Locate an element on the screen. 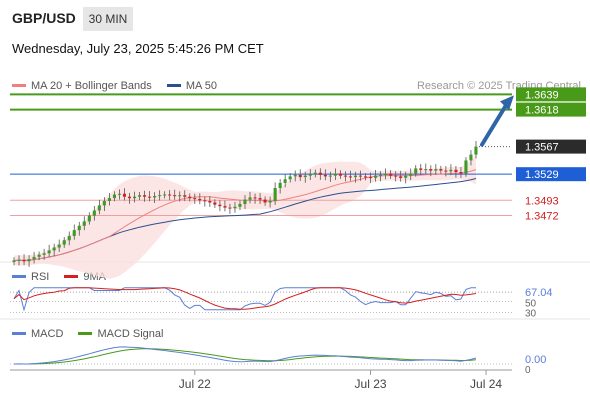 The width and height of the screenshot is (590, 400). level-tag is located at coordinates (551, 94).